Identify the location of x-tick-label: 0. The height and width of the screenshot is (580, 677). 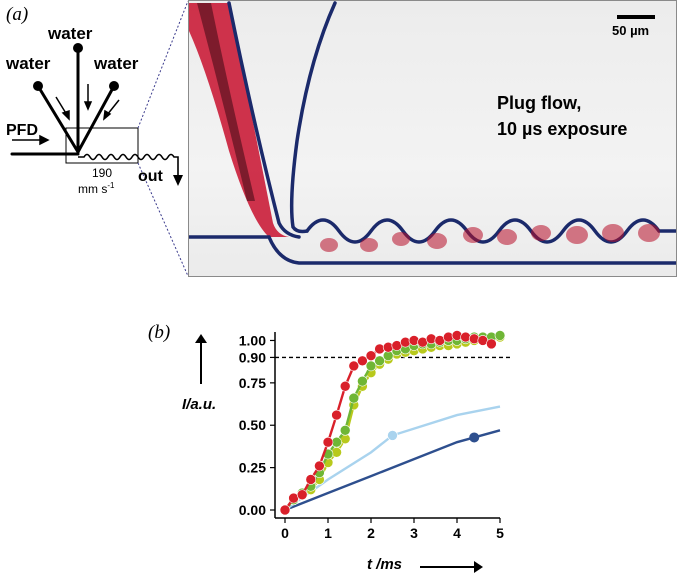
(285, 533).